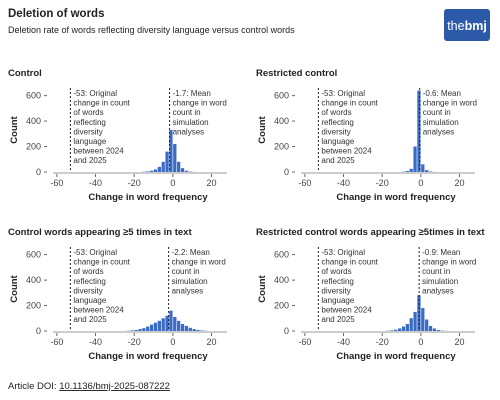  Describe the element at coordinates (192, 93) in the screenshot. I see `annotation-text: -1.7: Mean` at that location.